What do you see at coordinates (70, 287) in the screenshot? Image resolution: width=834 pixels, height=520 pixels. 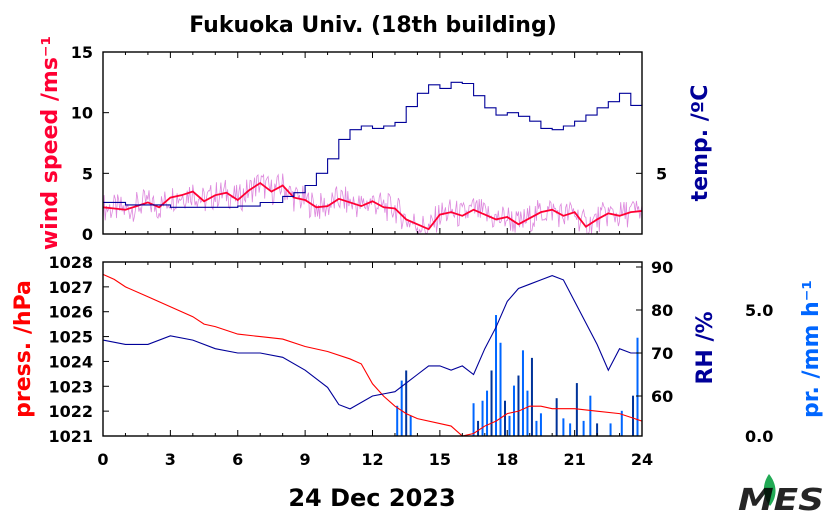 I see `pressure-tick-label: 1027` at bounding box center [70, 287].